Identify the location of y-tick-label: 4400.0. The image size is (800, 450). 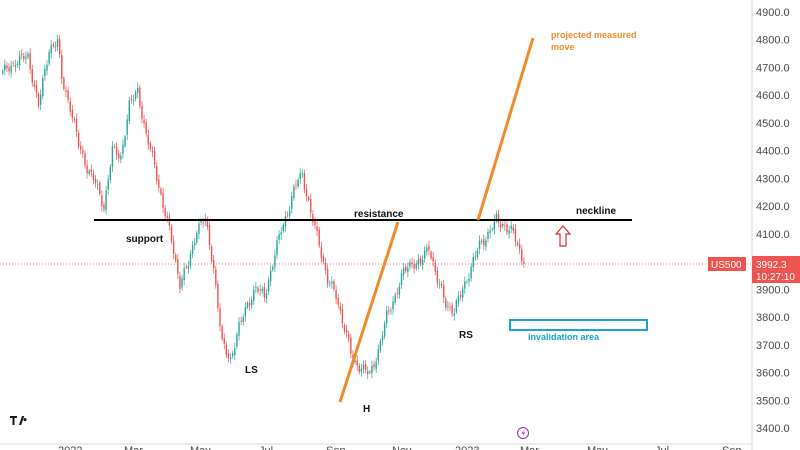
(773, 152).